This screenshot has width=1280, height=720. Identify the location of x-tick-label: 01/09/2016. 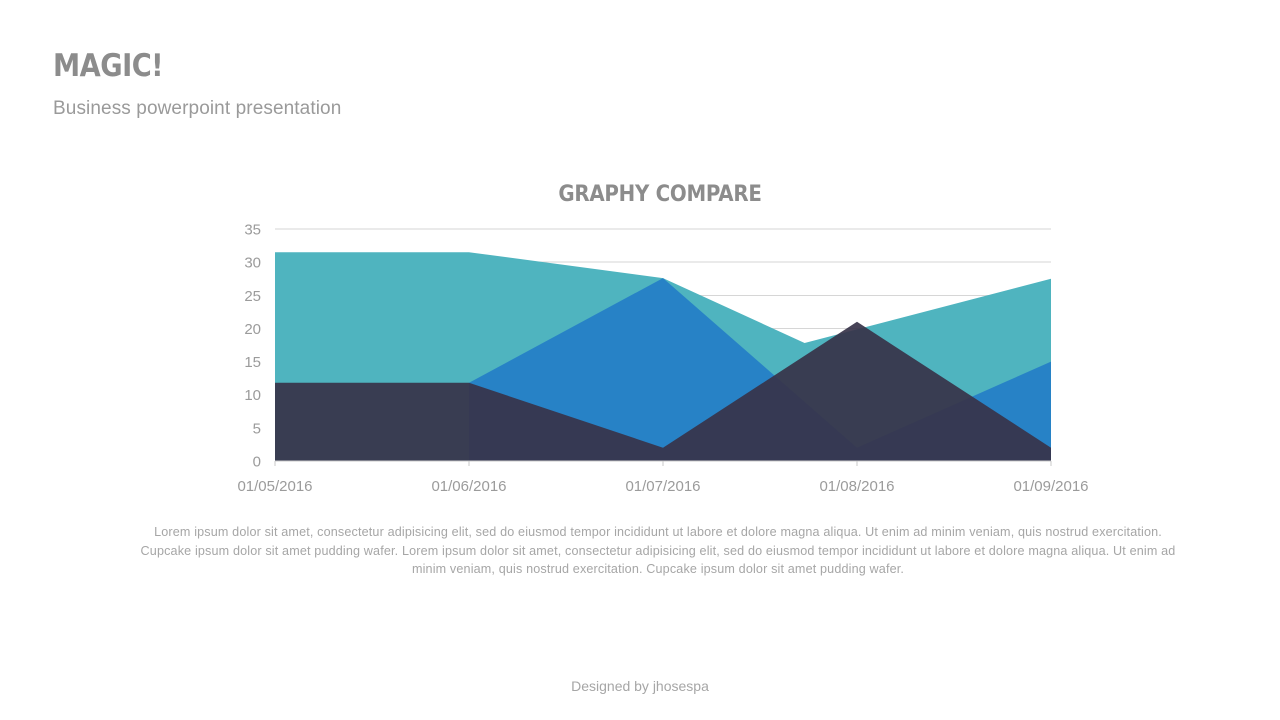
(1050, 486).